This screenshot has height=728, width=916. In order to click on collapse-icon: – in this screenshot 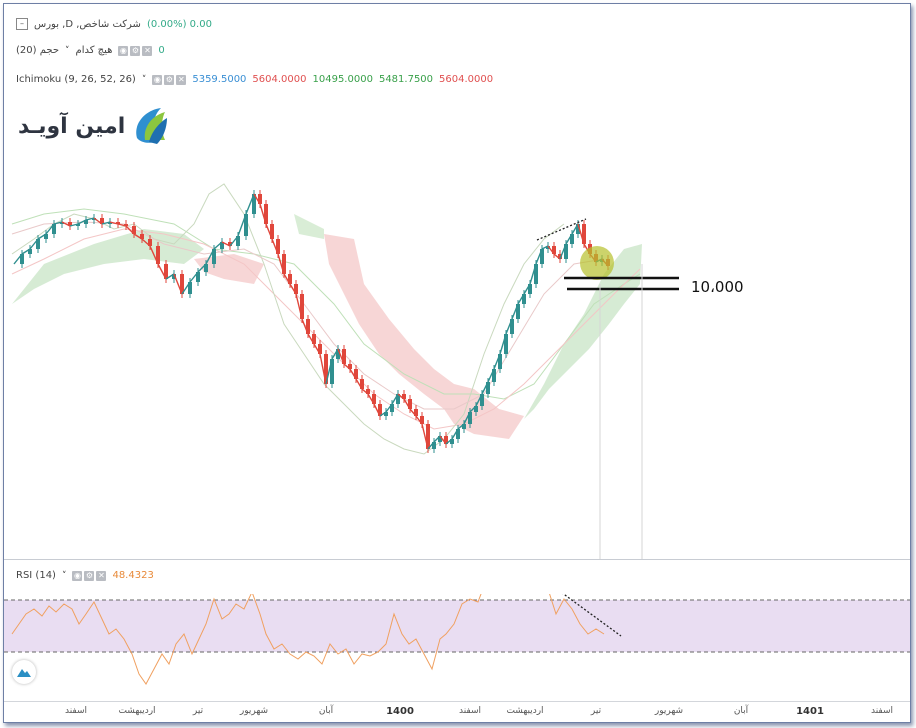, I will do `click(22, 24)`.